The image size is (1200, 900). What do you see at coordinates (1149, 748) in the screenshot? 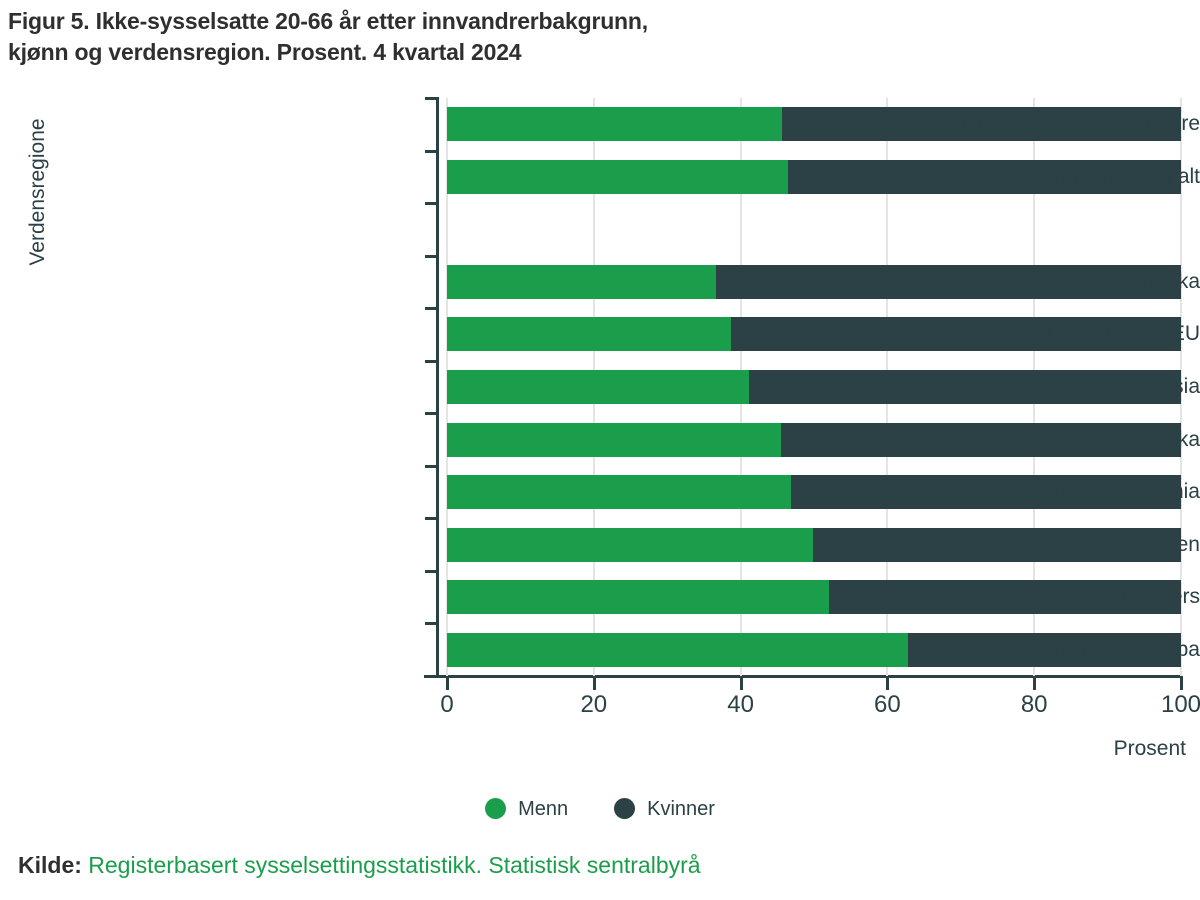
I see `x-axis-title: Prosent` at bounding box center [1149, 748].